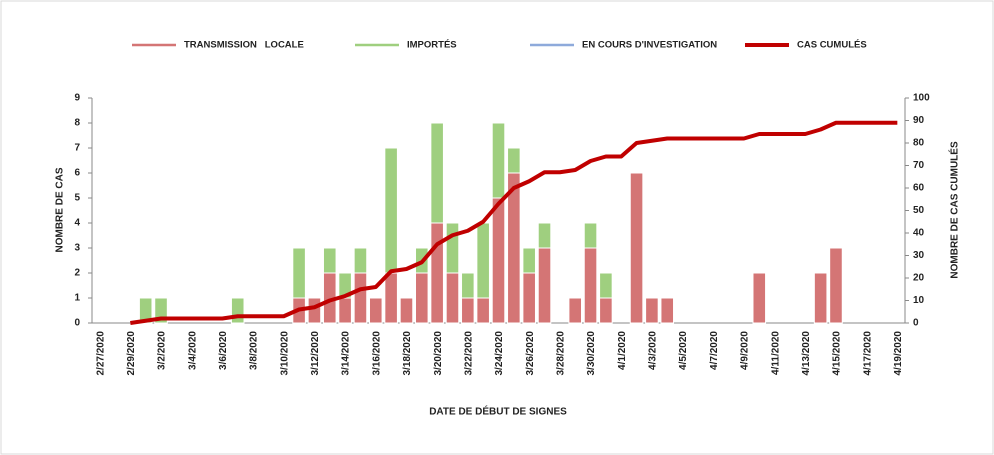  What do you see at coordinates (162, 350) in the screenshot?
I see `x-tick-label: 3/2/2020` at bounding box center [162, 350].